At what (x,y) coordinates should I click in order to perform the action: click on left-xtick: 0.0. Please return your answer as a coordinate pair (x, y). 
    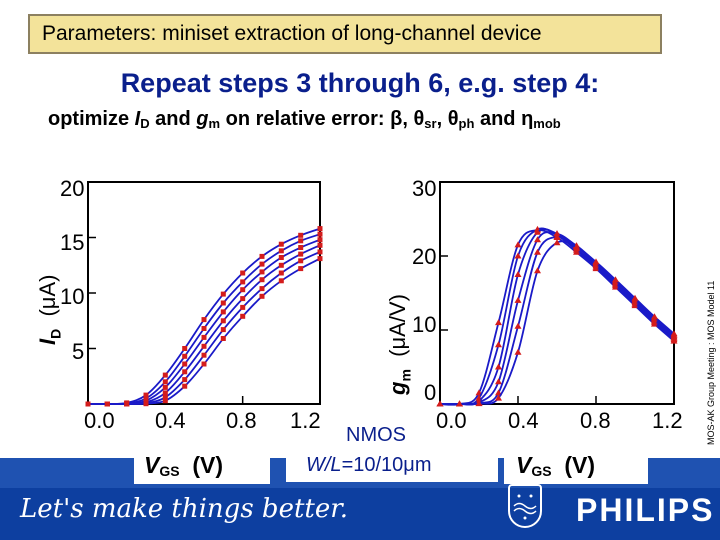
    Looking at the image, I should click on (99, 420).